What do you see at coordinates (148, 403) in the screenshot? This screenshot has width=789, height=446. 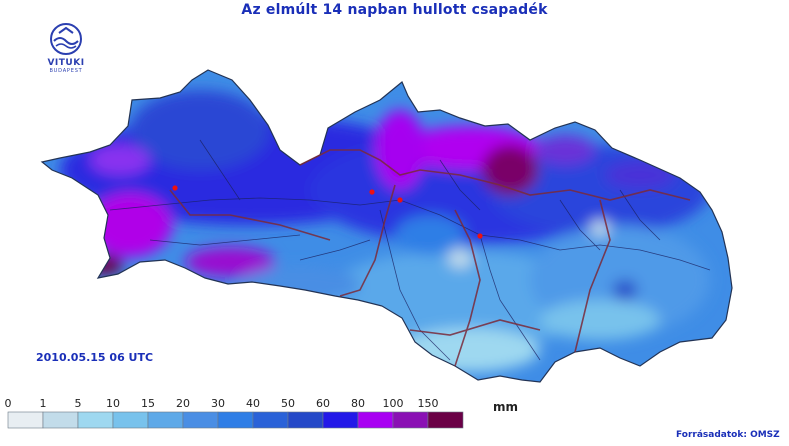 I see `legend-label: 15` at bounding box center [148, 403].